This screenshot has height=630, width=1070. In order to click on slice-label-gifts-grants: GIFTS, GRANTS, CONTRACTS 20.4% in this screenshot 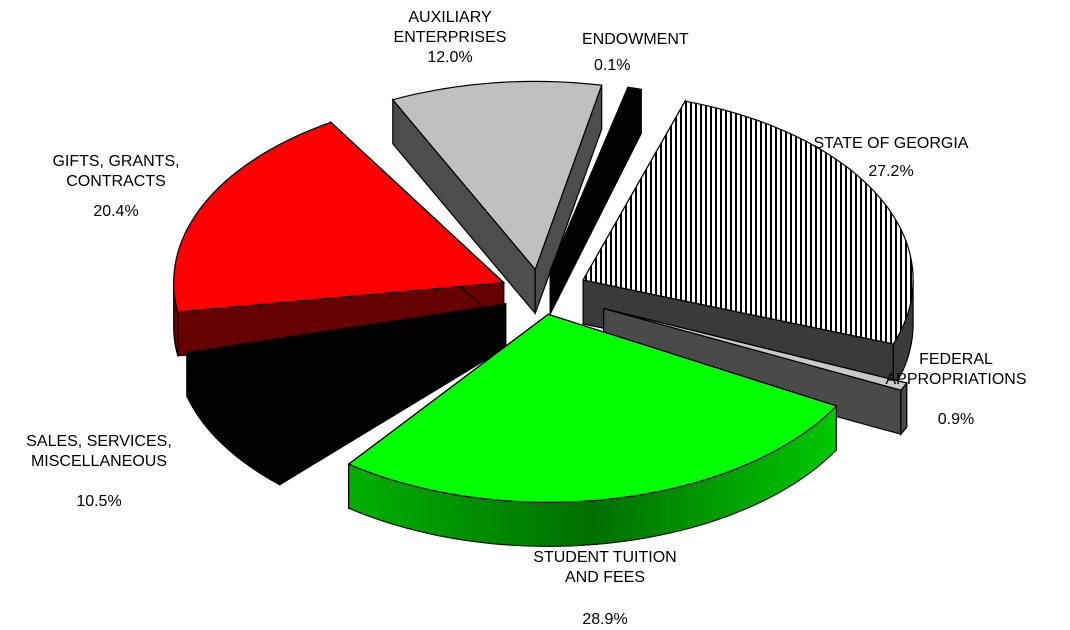, I will do `click(116, 186)`.